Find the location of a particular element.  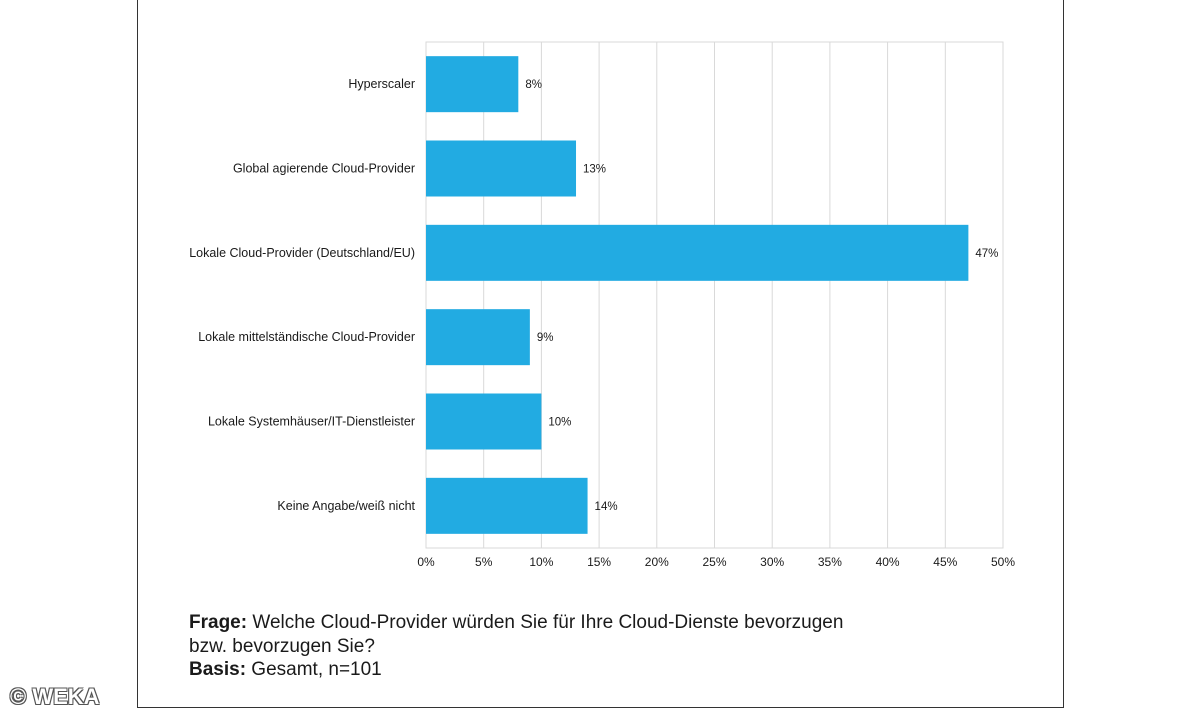

data-label: 14% is located at coordinates (606, 507).